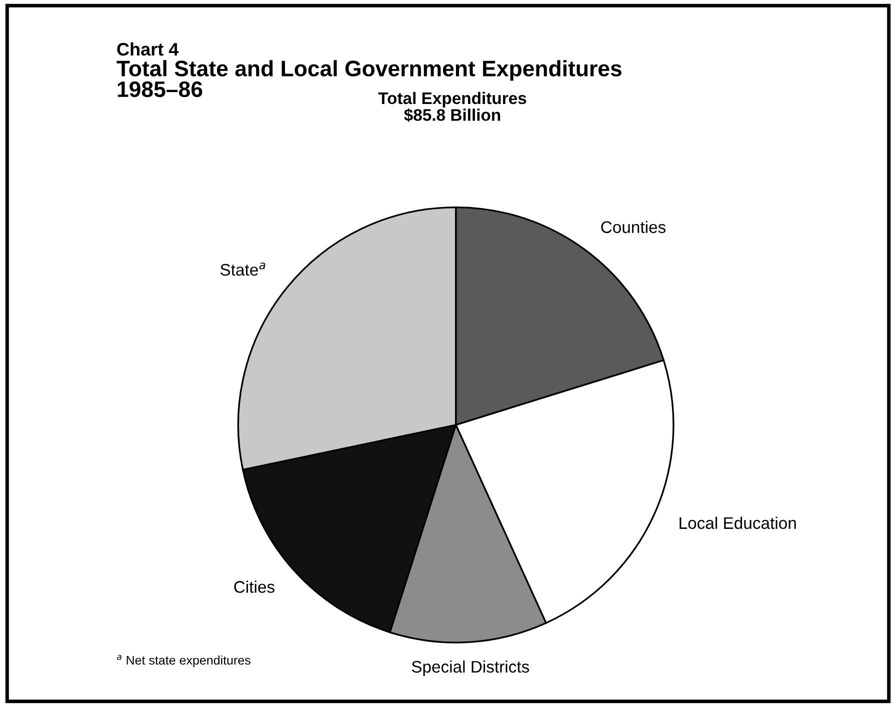 The width and height of the screenshot is (896, 707). What do you see at coordinates (254, 586) in the screenshot?
I see `slice-label: Cities` at bounding box center [254, 586].